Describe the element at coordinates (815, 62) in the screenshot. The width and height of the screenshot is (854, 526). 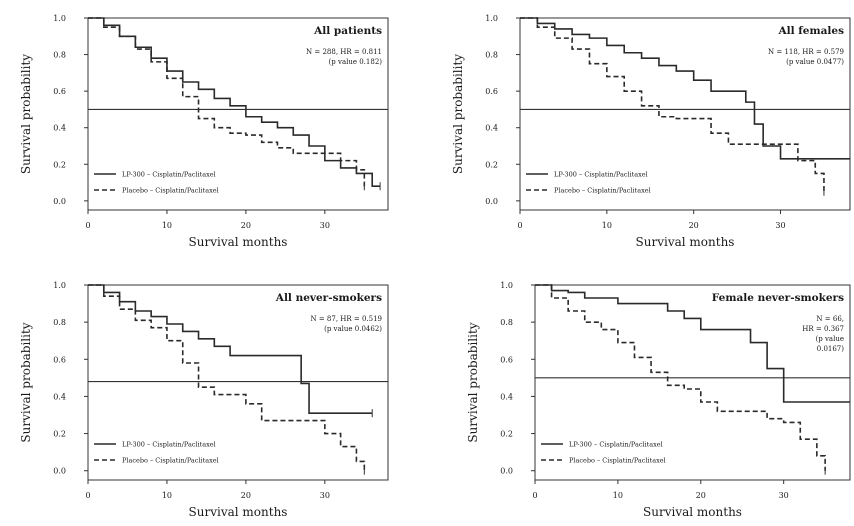
I see `hr-annotation: (p value 0.0477)` at that location.